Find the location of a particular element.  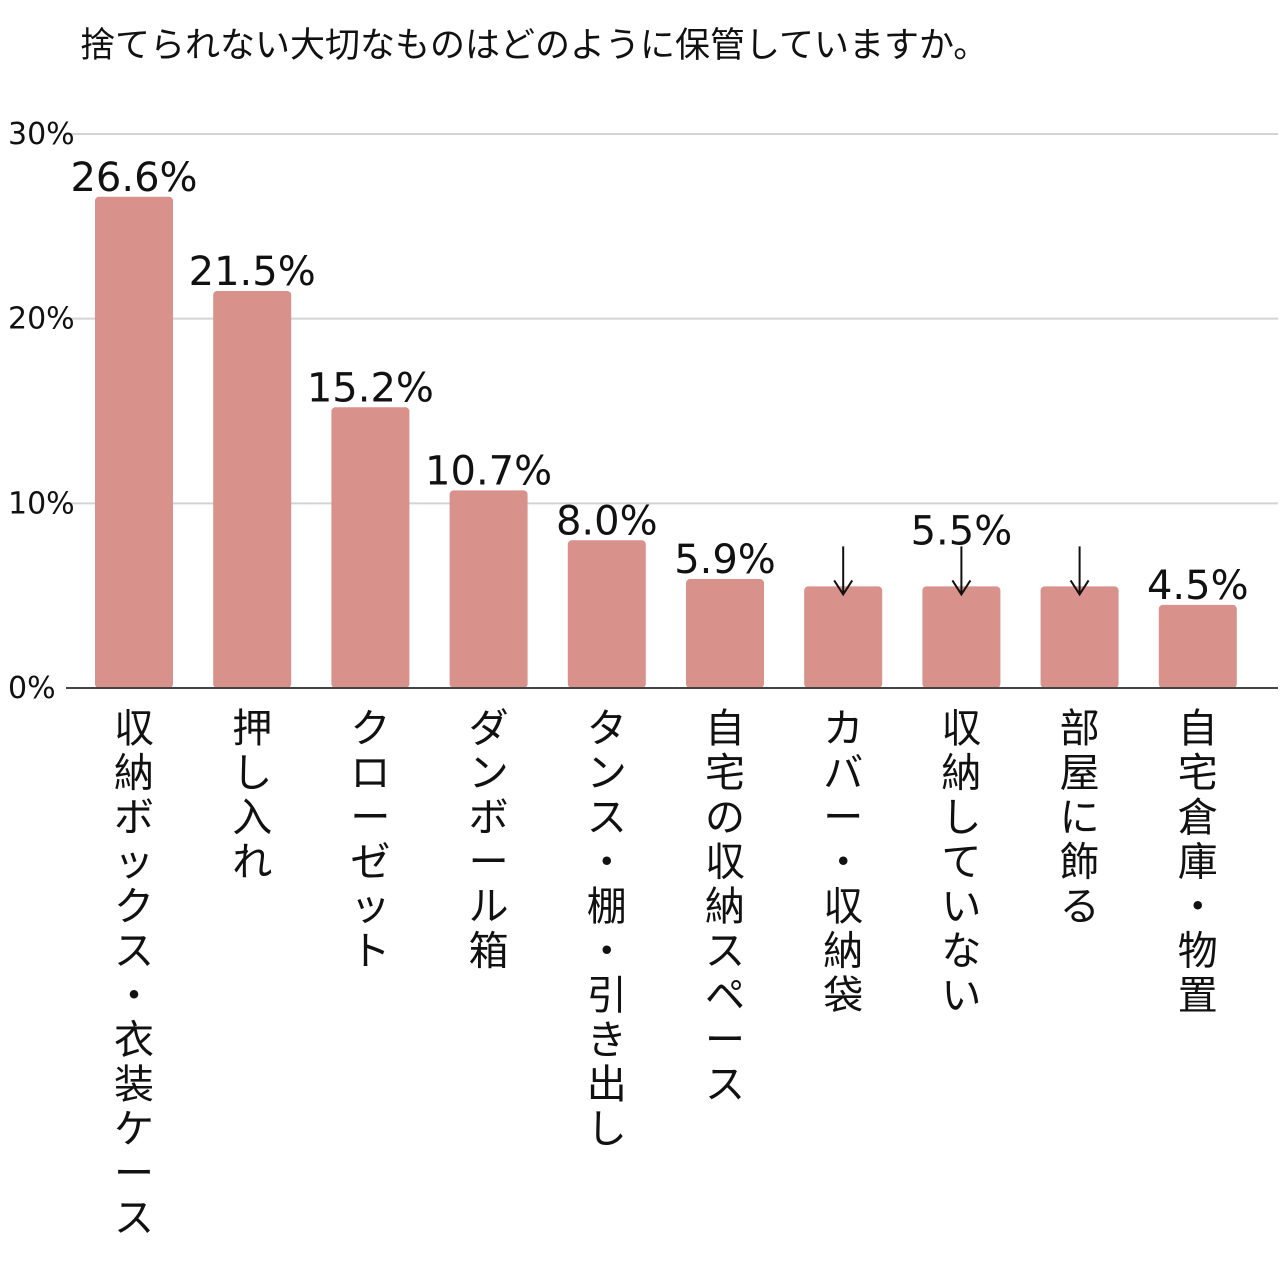

category-label-8: 部屋に飾る is located at coordinates (1080, 818).